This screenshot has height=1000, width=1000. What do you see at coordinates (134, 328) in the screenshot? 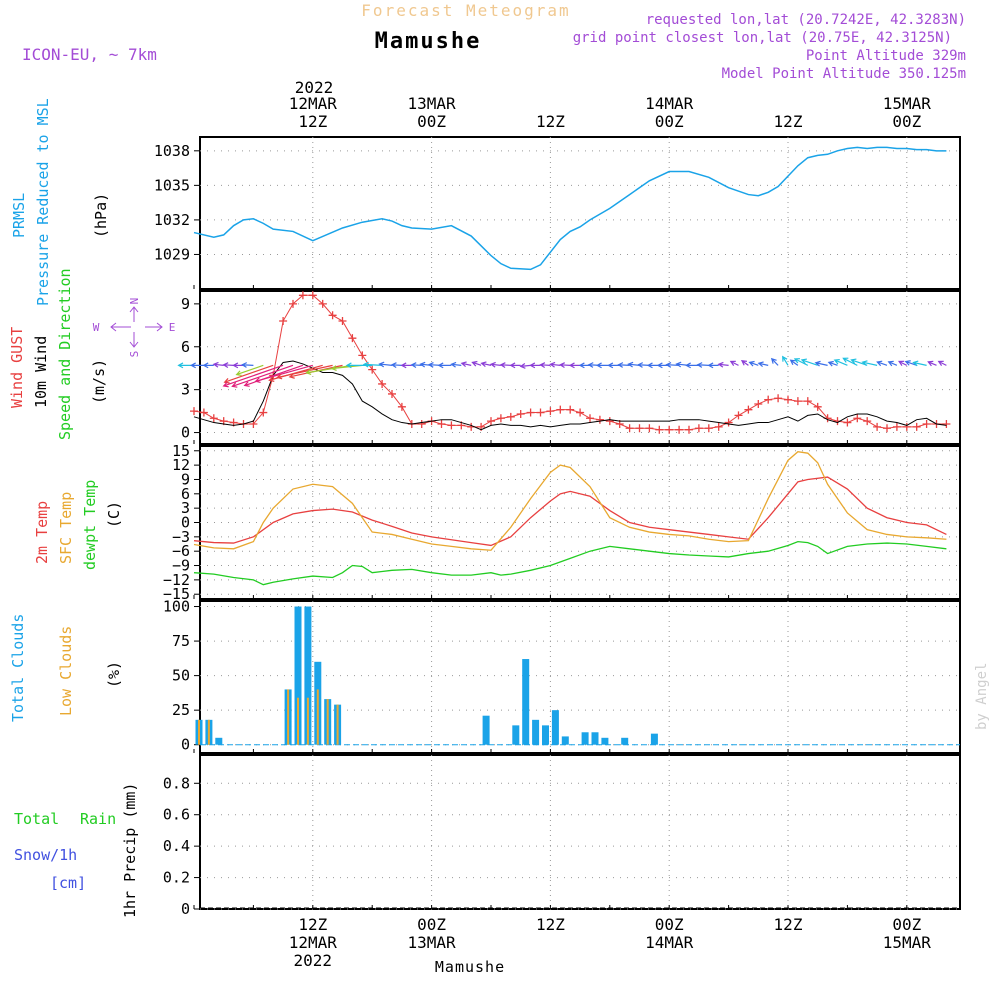
I see `compass-rose: W E N S` at bounding box center [134, 328].